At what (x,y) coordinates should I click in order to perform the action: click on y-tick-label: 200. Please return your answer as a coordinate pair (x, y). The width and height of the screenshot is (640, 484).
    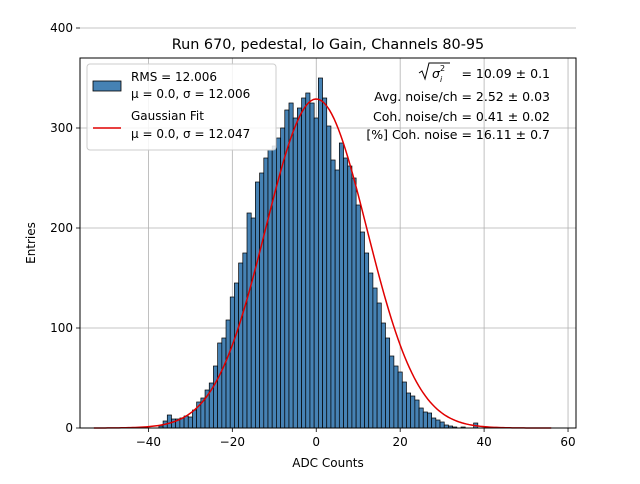
    Looking at the image, I should click on (61, 228).